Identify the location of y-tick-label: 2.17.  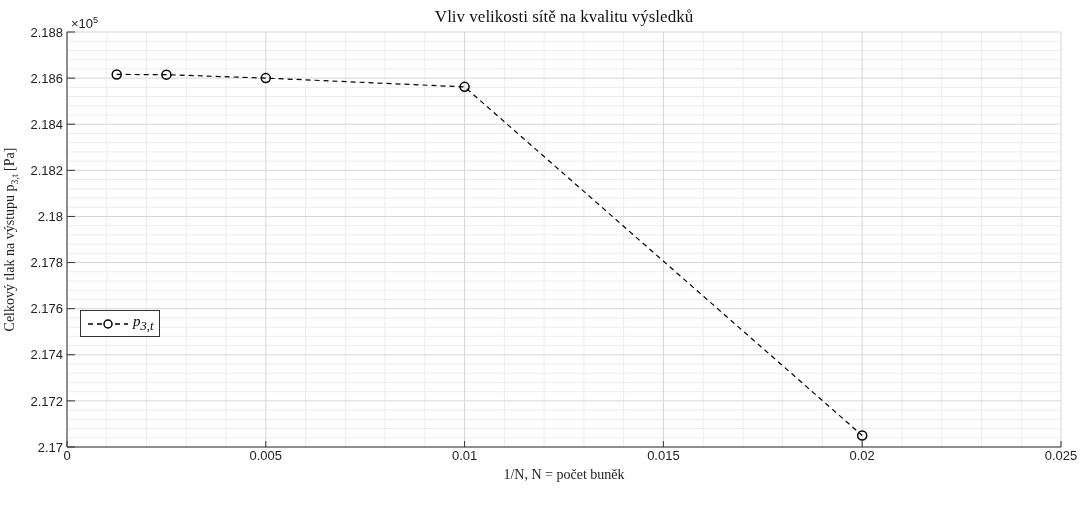
(50, 447).